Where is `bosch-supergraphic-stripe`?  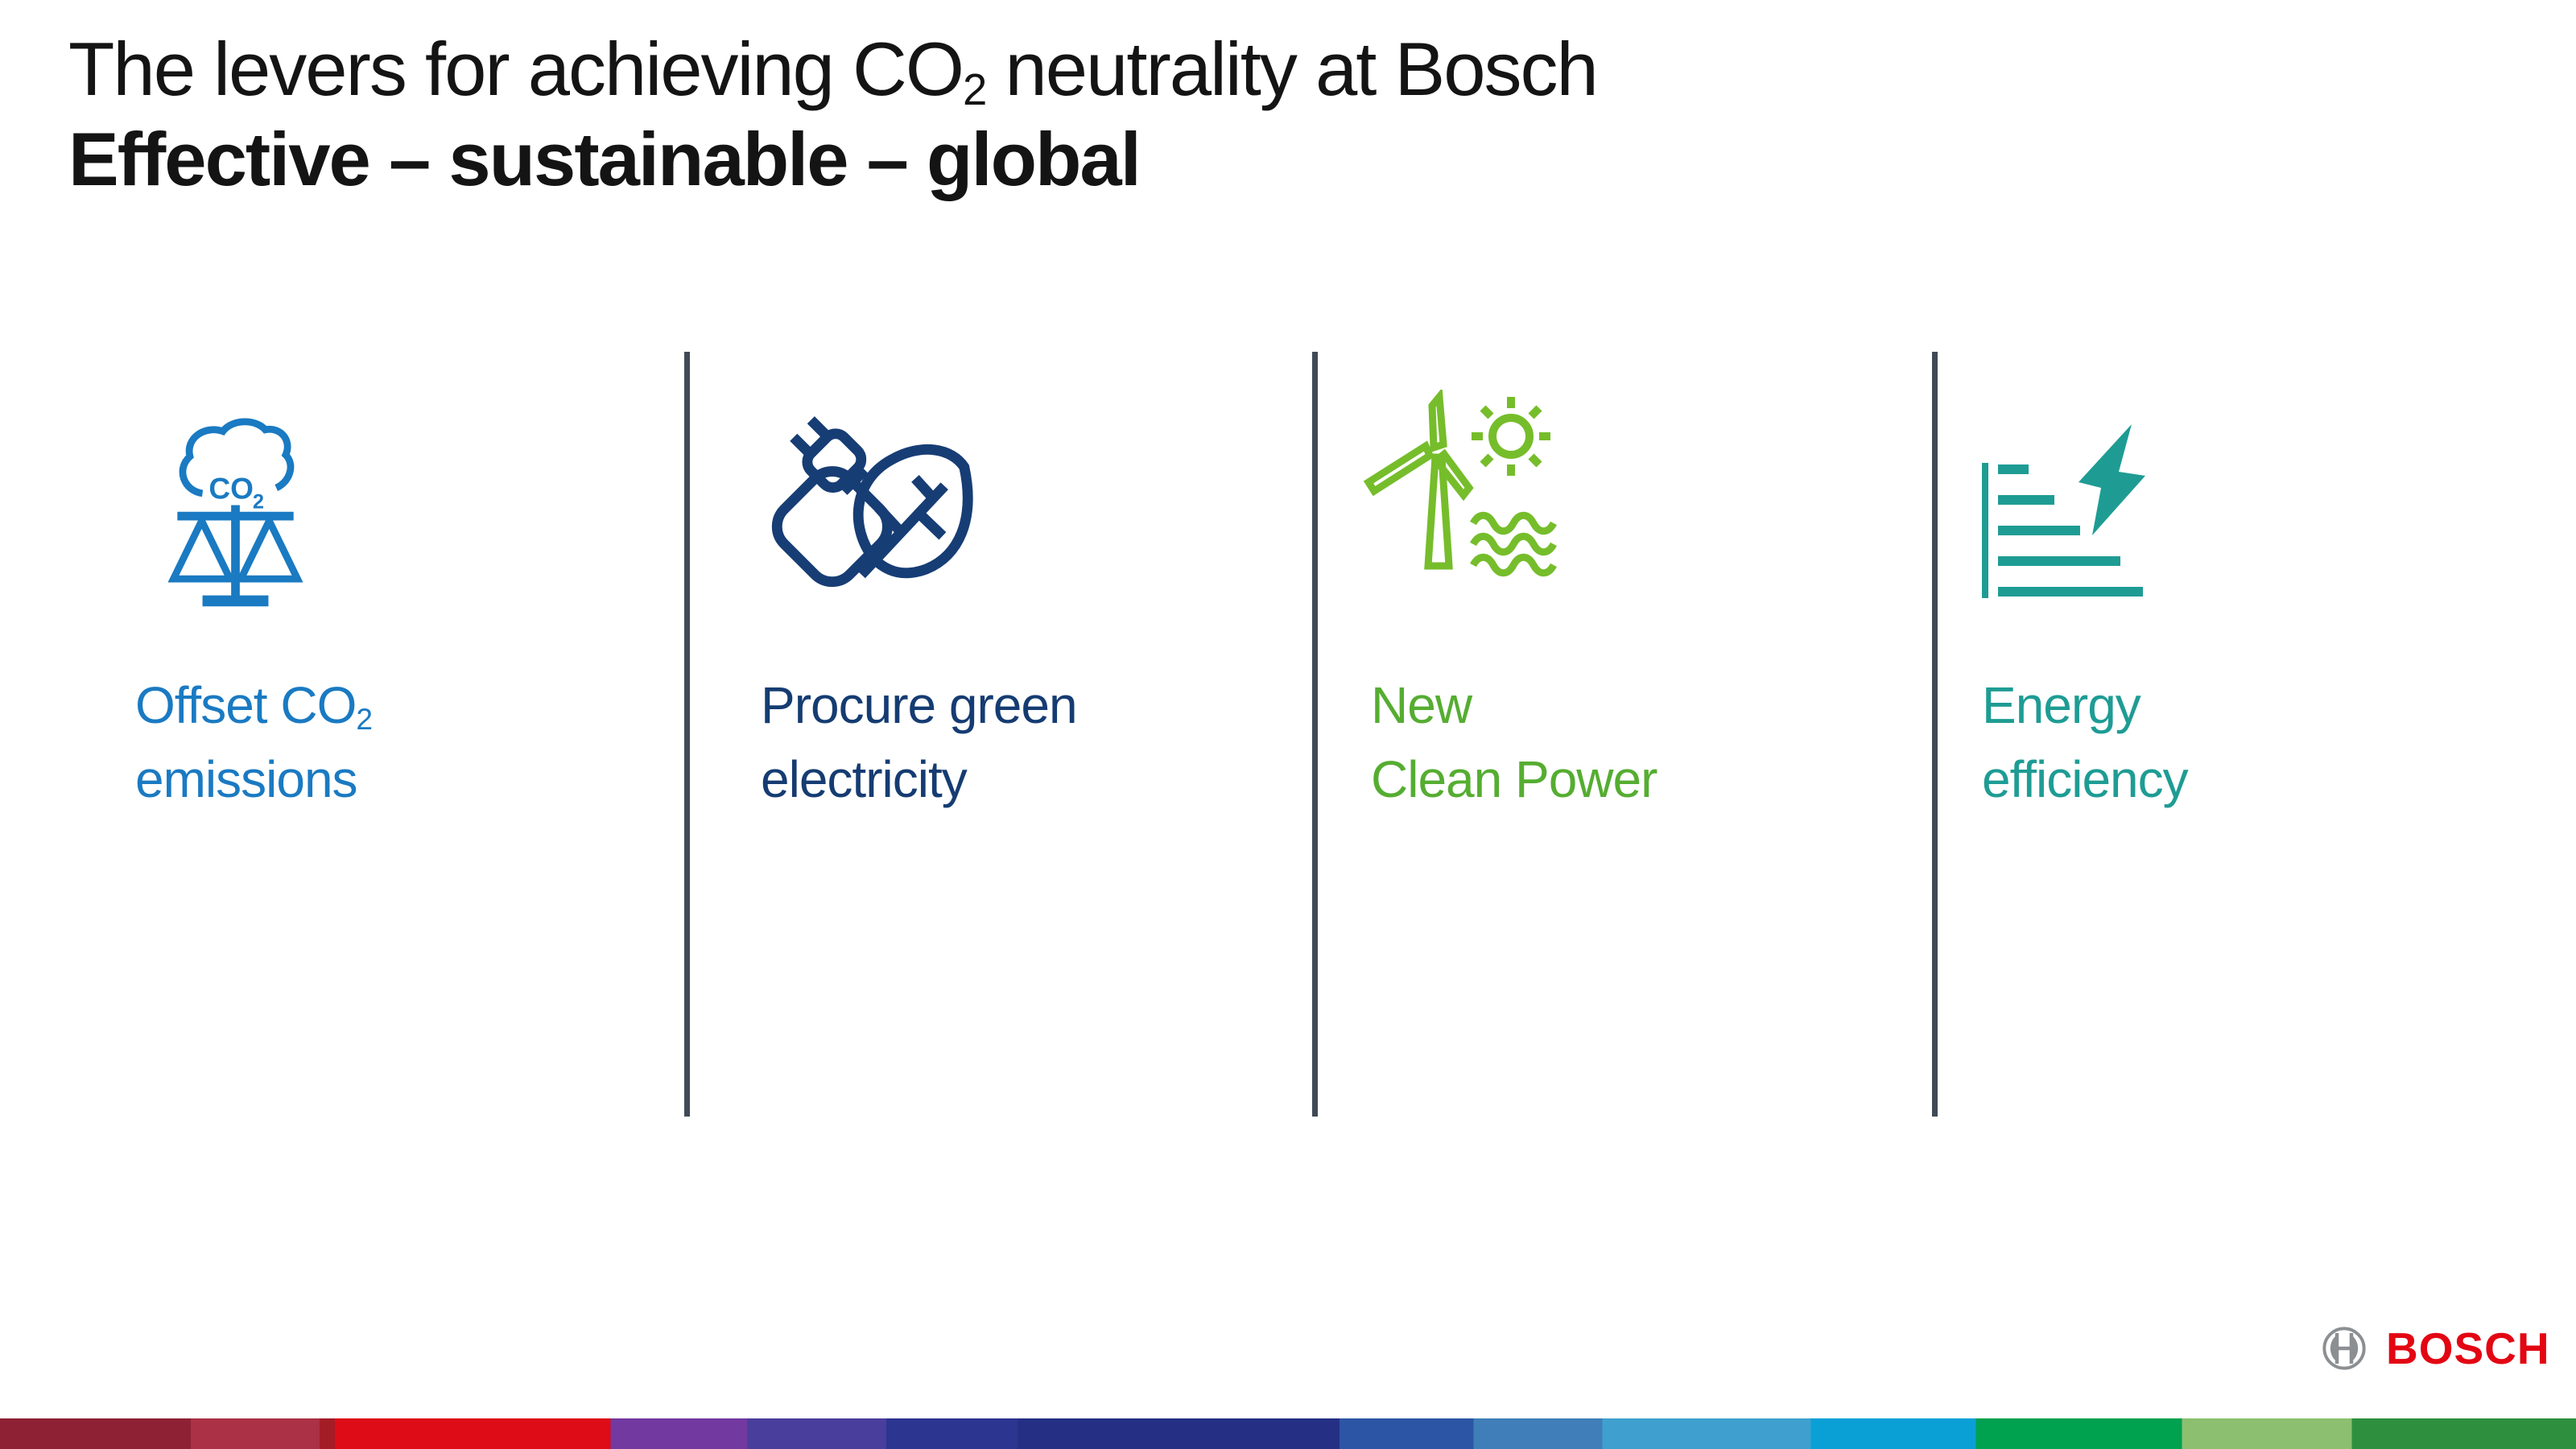
bosch-supergraphic-stripe is located at coordinates (1288, 1433).